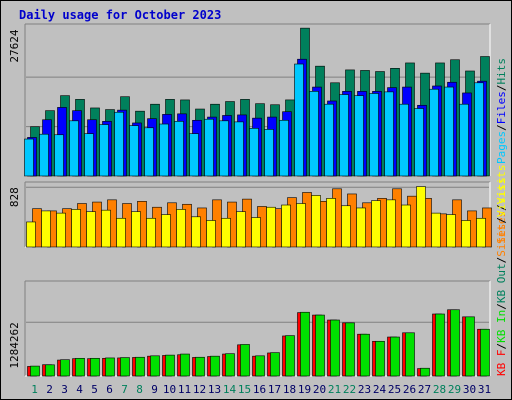 This screenshot has width=512, height=400. What do you see at coordinates (334, 389) in the screenshot?
I see `x-label-day-21: 21` at bounding box center [334, 389].